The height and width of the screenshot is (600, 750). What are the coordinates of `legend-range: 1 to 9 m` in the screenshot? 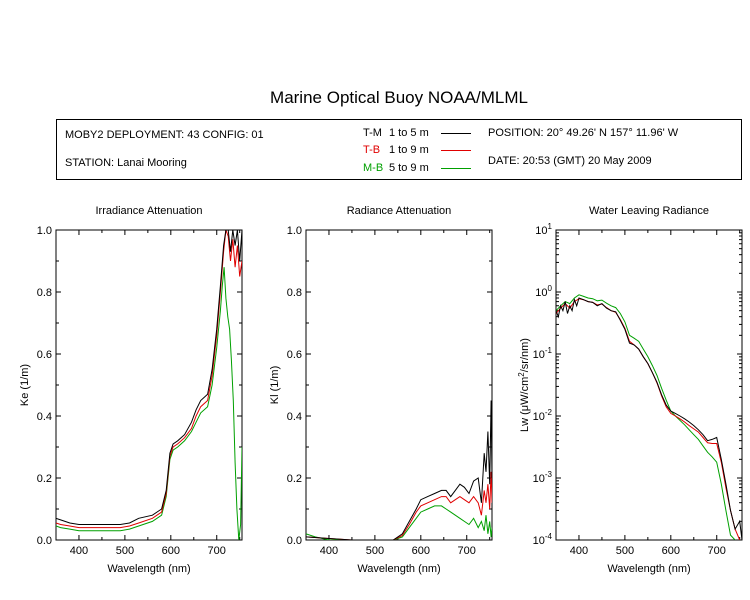 It's located at (409, 150).